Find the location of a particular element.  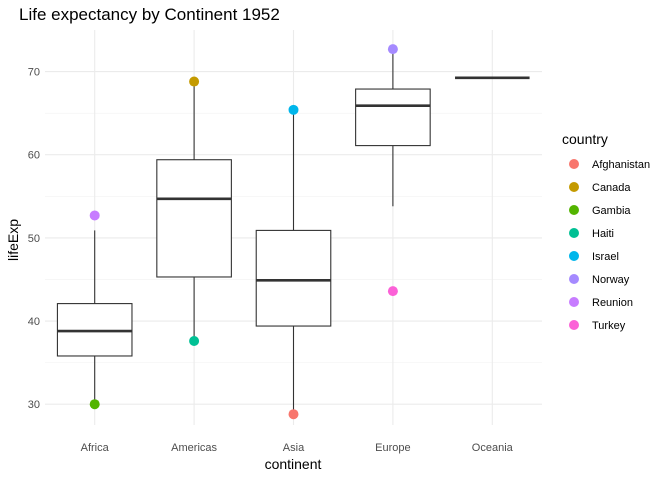

y-axis: 30 40 50 60 70 is located at coordinates (34, 239).